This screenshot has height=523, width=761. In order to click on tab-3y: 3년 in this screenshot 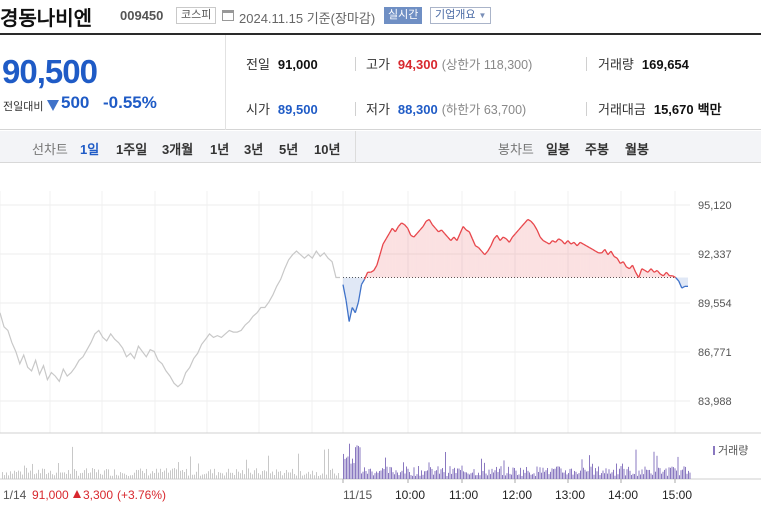, I will do `click(254, 149)`.